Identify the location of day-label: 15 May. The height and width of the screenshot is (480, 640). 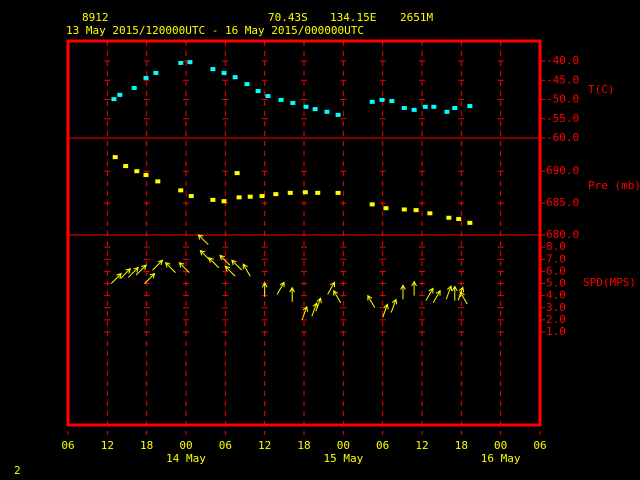
(343, 458).